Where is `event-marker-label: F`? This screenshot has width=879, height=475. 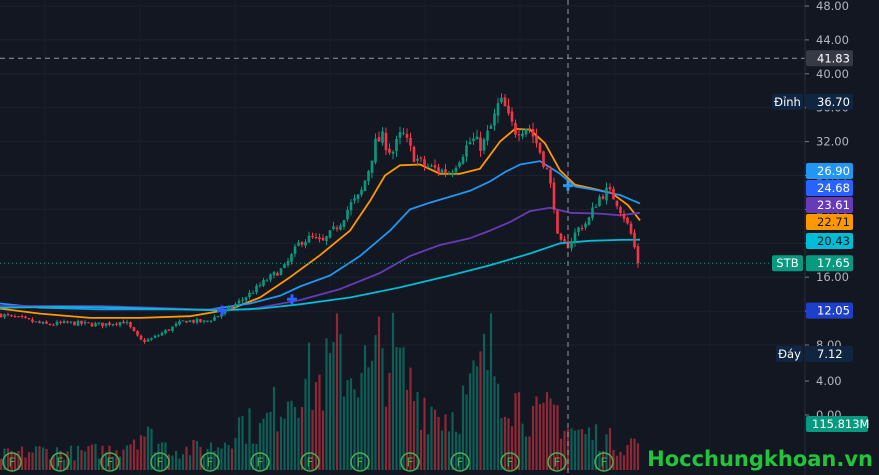
event-marker-label: F is located at coordinates (310, 463).